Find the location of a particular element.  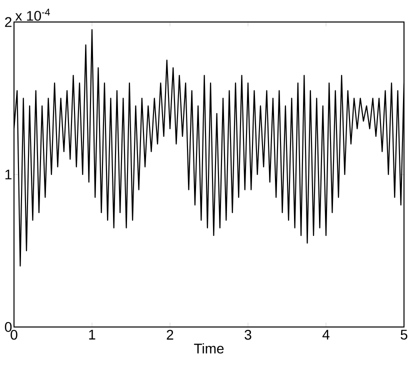

x-tick-label: 3 is located at coordinates (248, 335).